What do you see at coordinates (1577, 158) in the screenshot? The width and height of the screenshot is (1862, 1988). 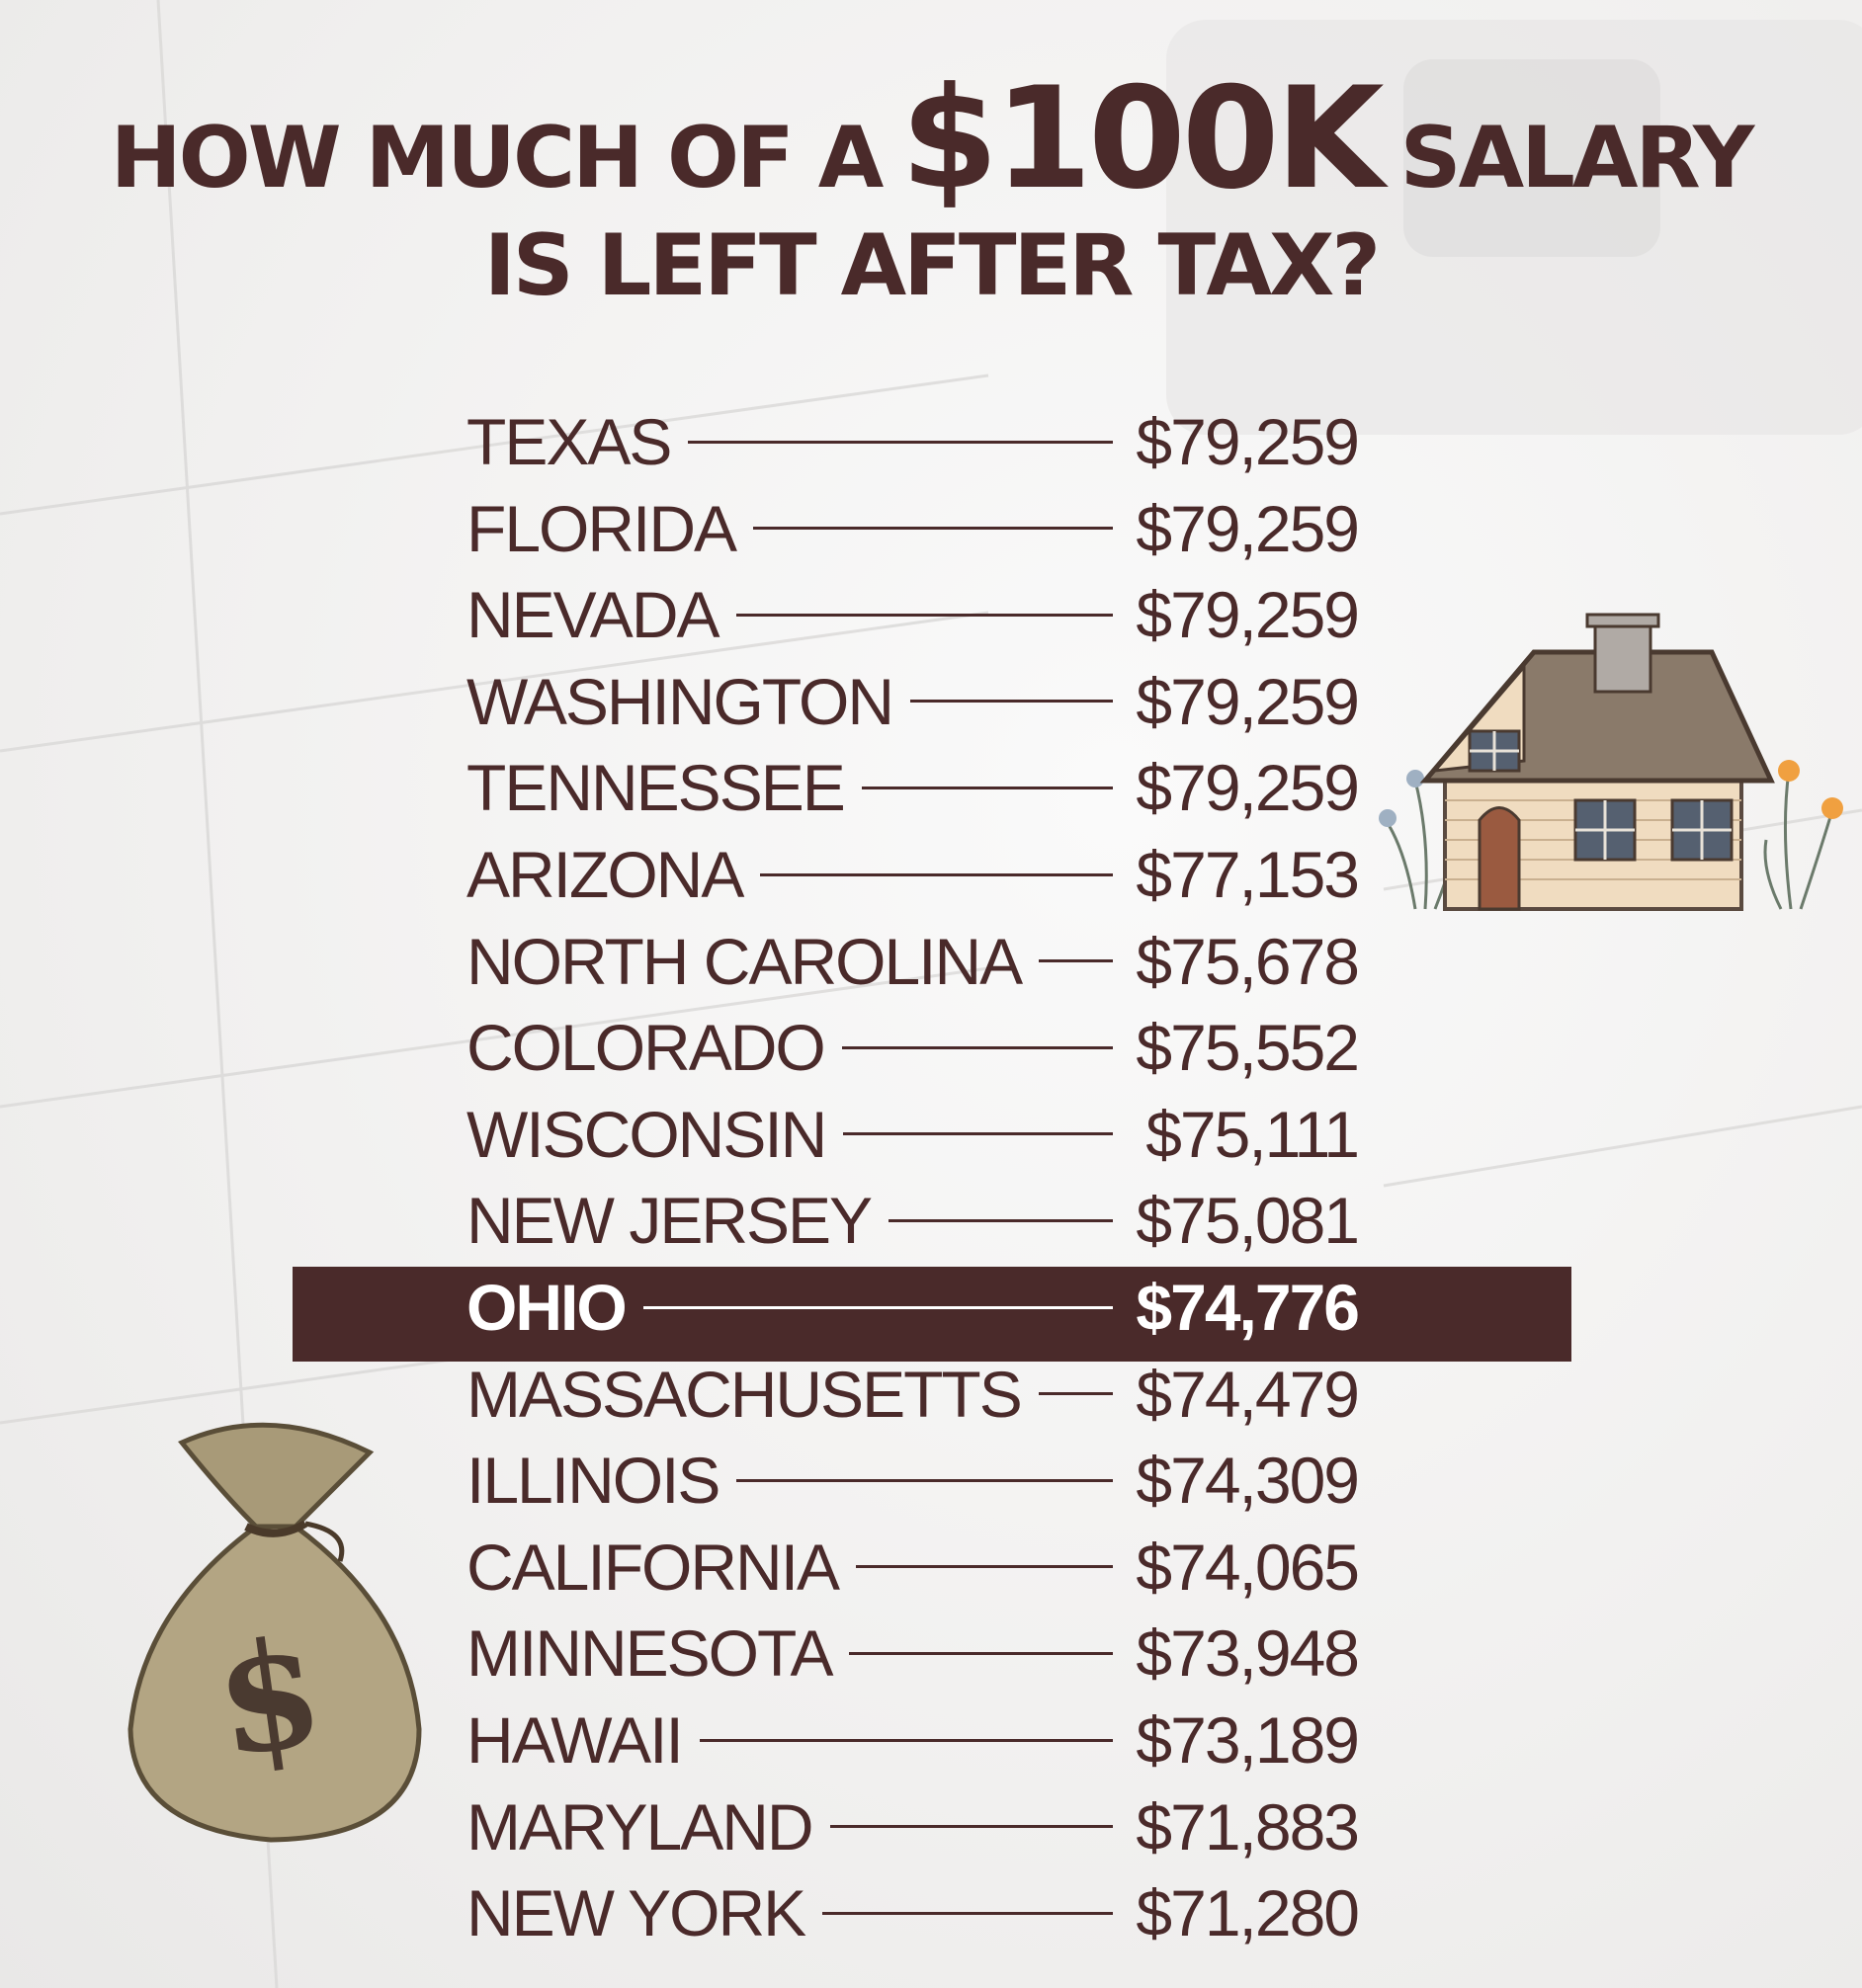 I see `headline-suffix: SALARY` at bounding box center [1577, 158].